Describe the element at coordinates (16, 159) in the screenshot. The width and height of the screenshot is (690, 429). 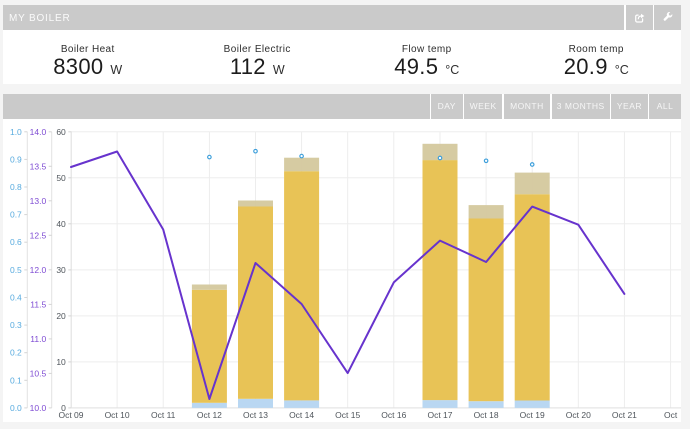
I see `svg-text: 0.9` at that location.